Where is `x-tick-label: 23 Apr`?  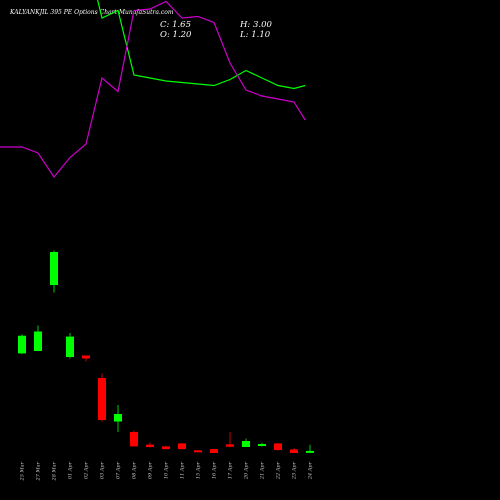 x-tick-label: 23 Apr is located at coordinates (295, 470).